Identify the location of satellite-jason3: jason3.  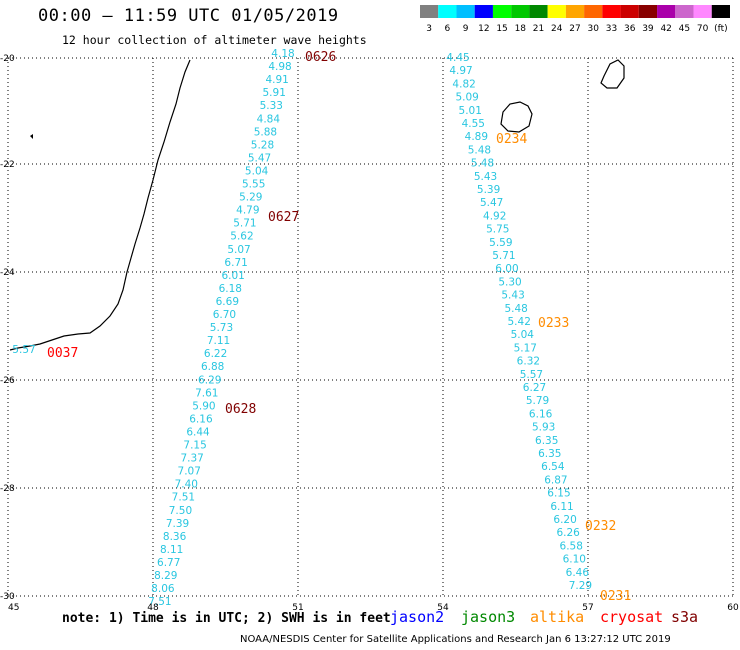
(488, 617).